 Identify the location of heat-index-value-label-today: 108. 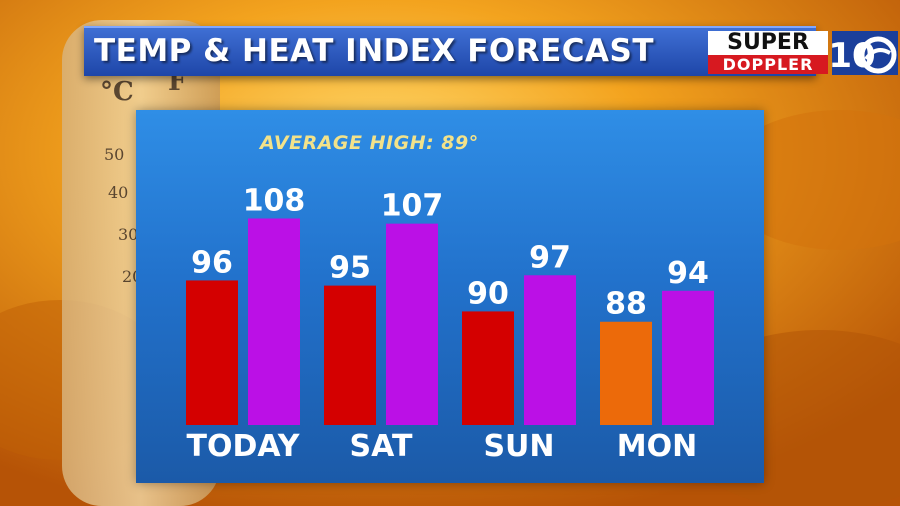
(274, 200).